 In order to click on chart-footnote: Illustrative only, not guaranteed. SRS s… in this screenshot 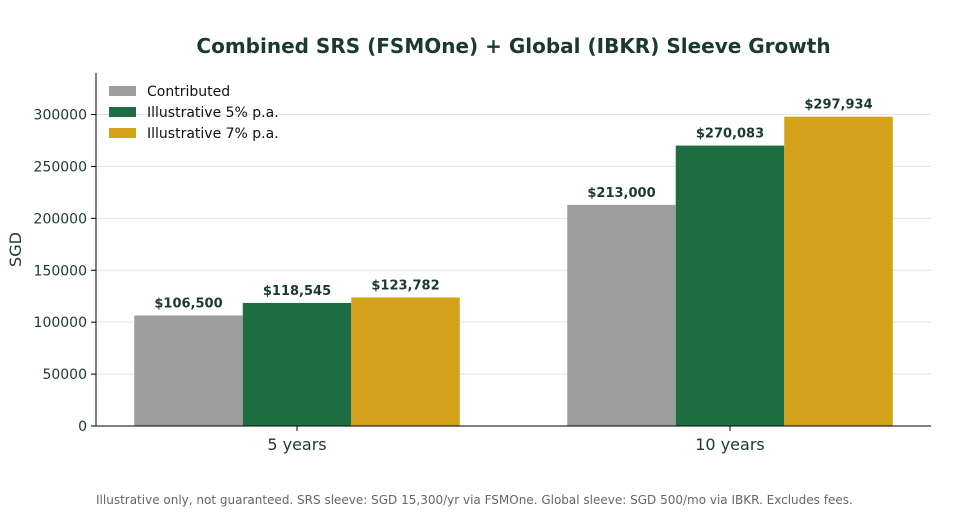, I will do `click(474, 500)`.